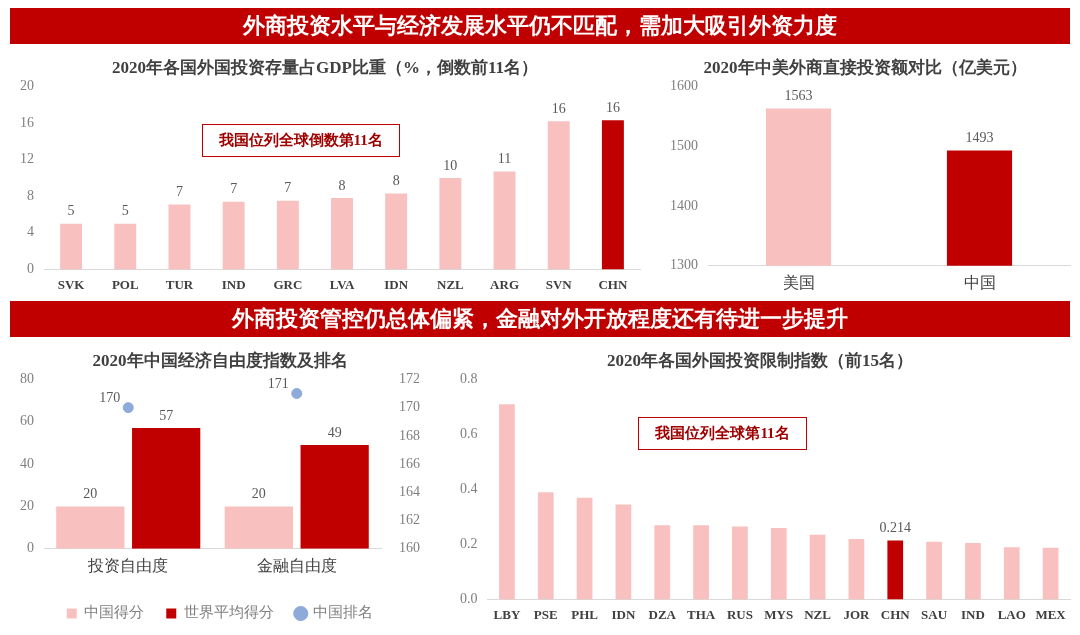  I want to click on y-tick-label: 60, so click(27, 421).